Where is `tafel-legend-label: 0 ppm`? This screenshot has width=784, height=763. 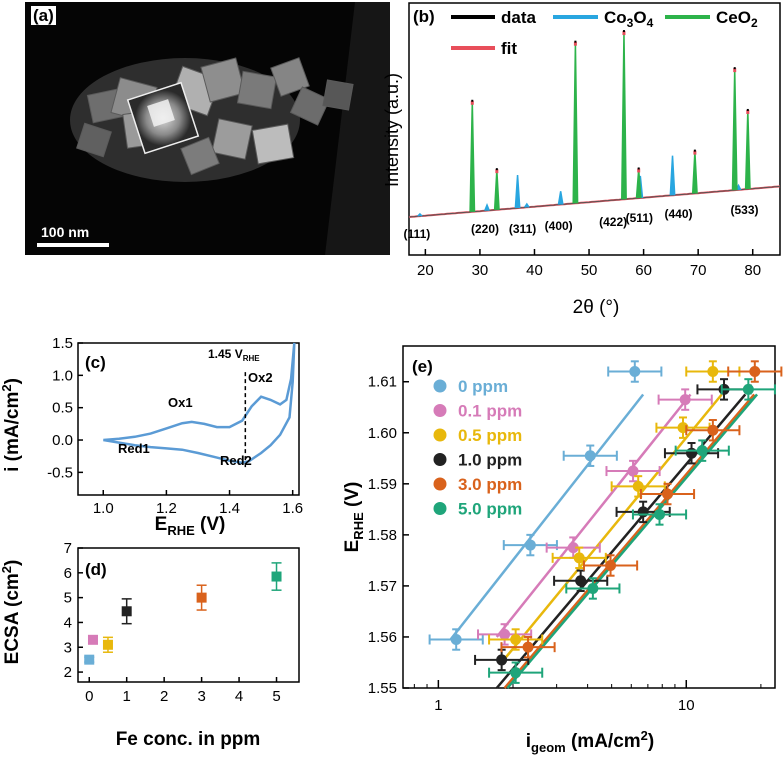
tafel-legend-label: 0 ppm is located at coordinates (483, 386).